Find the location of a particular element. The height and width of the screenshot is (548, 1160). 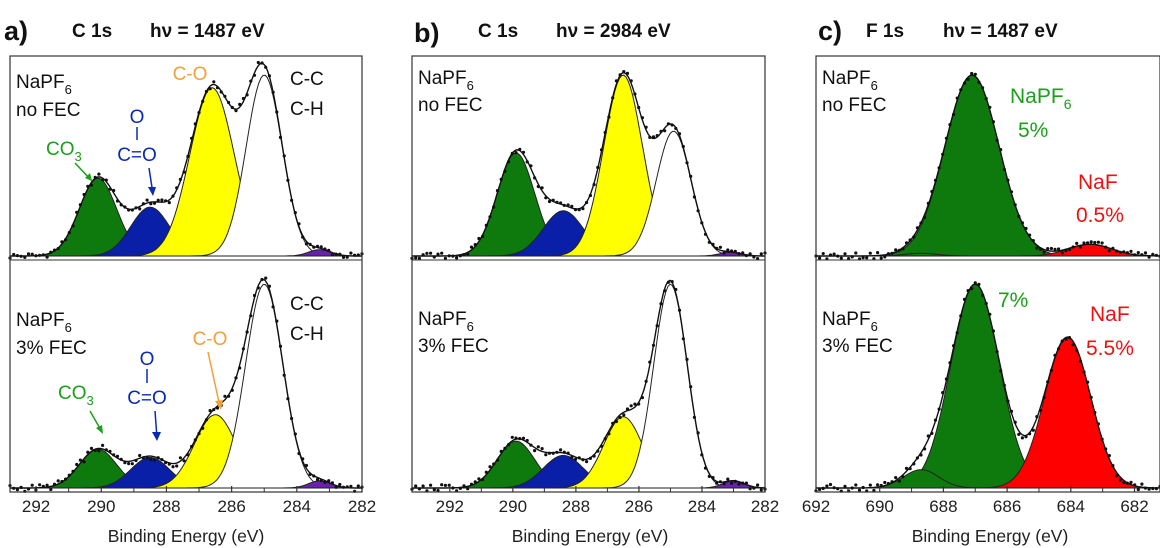

x-tick-label: 286 is located at coordinates (639, 506).